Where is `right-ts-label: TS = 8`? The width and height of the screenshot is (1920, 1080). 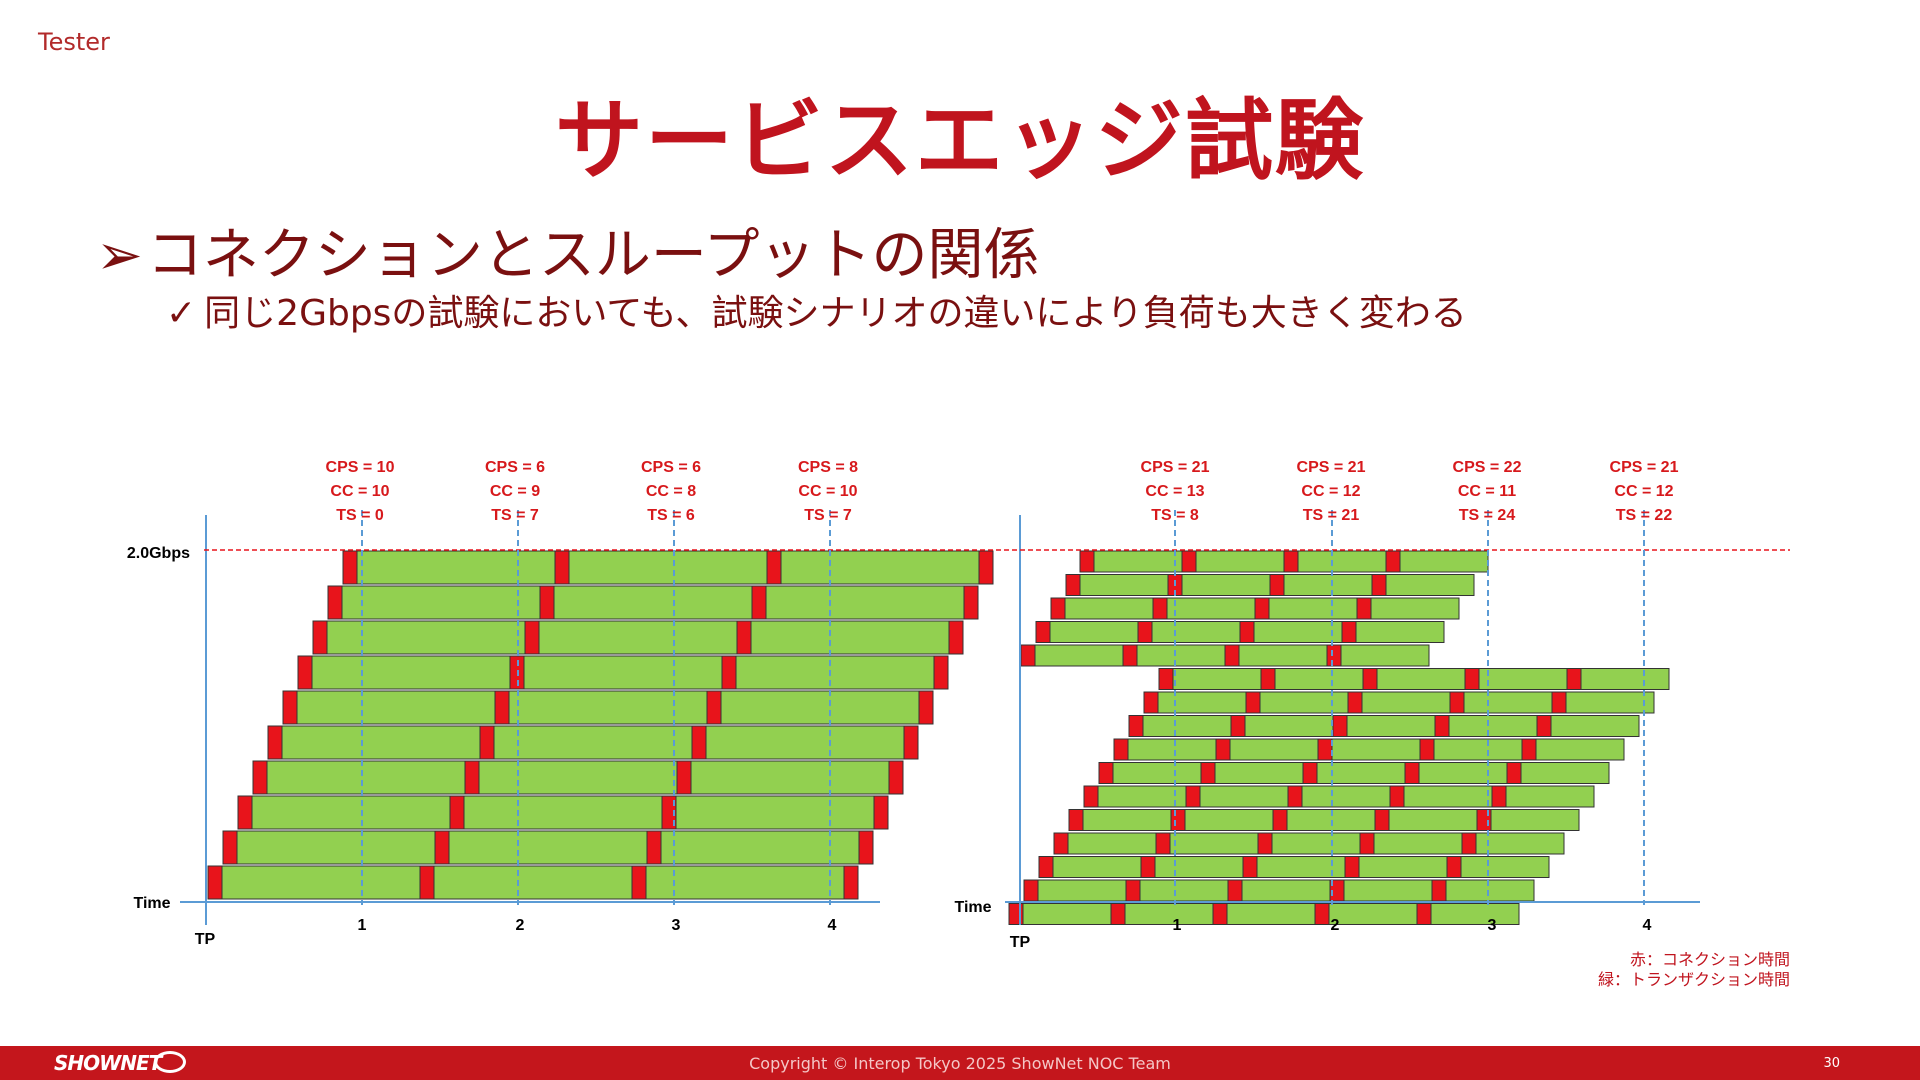
right-ts-label: TS = 8 is located at coordinates (1175, 515).